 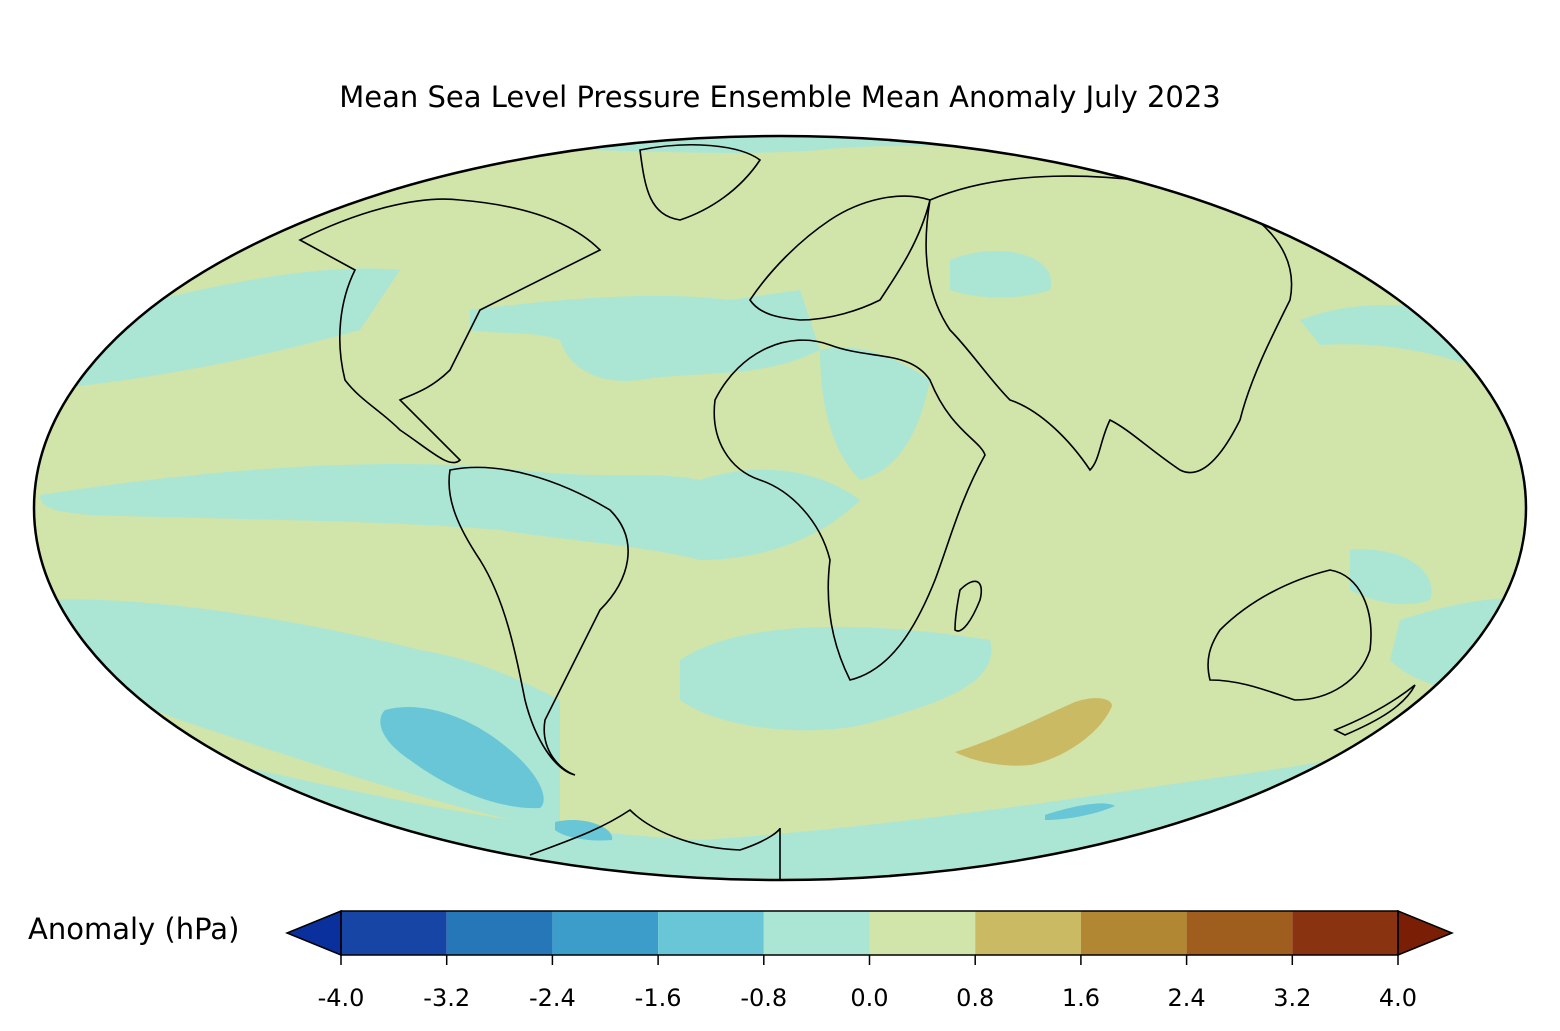 I want to click on coastline-north-america, so click(x=450, y=331).